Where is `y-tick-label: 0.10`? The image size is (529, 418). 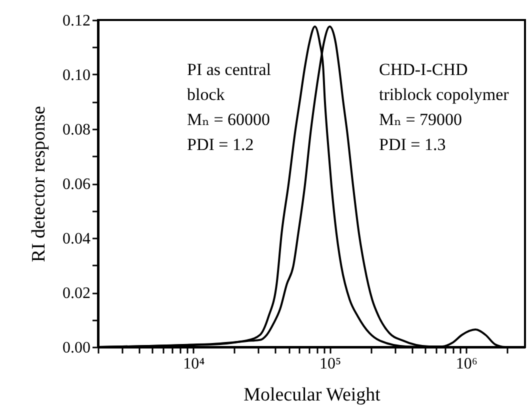
y-tick-label: 0.10 is located at coordinates (76, 75).